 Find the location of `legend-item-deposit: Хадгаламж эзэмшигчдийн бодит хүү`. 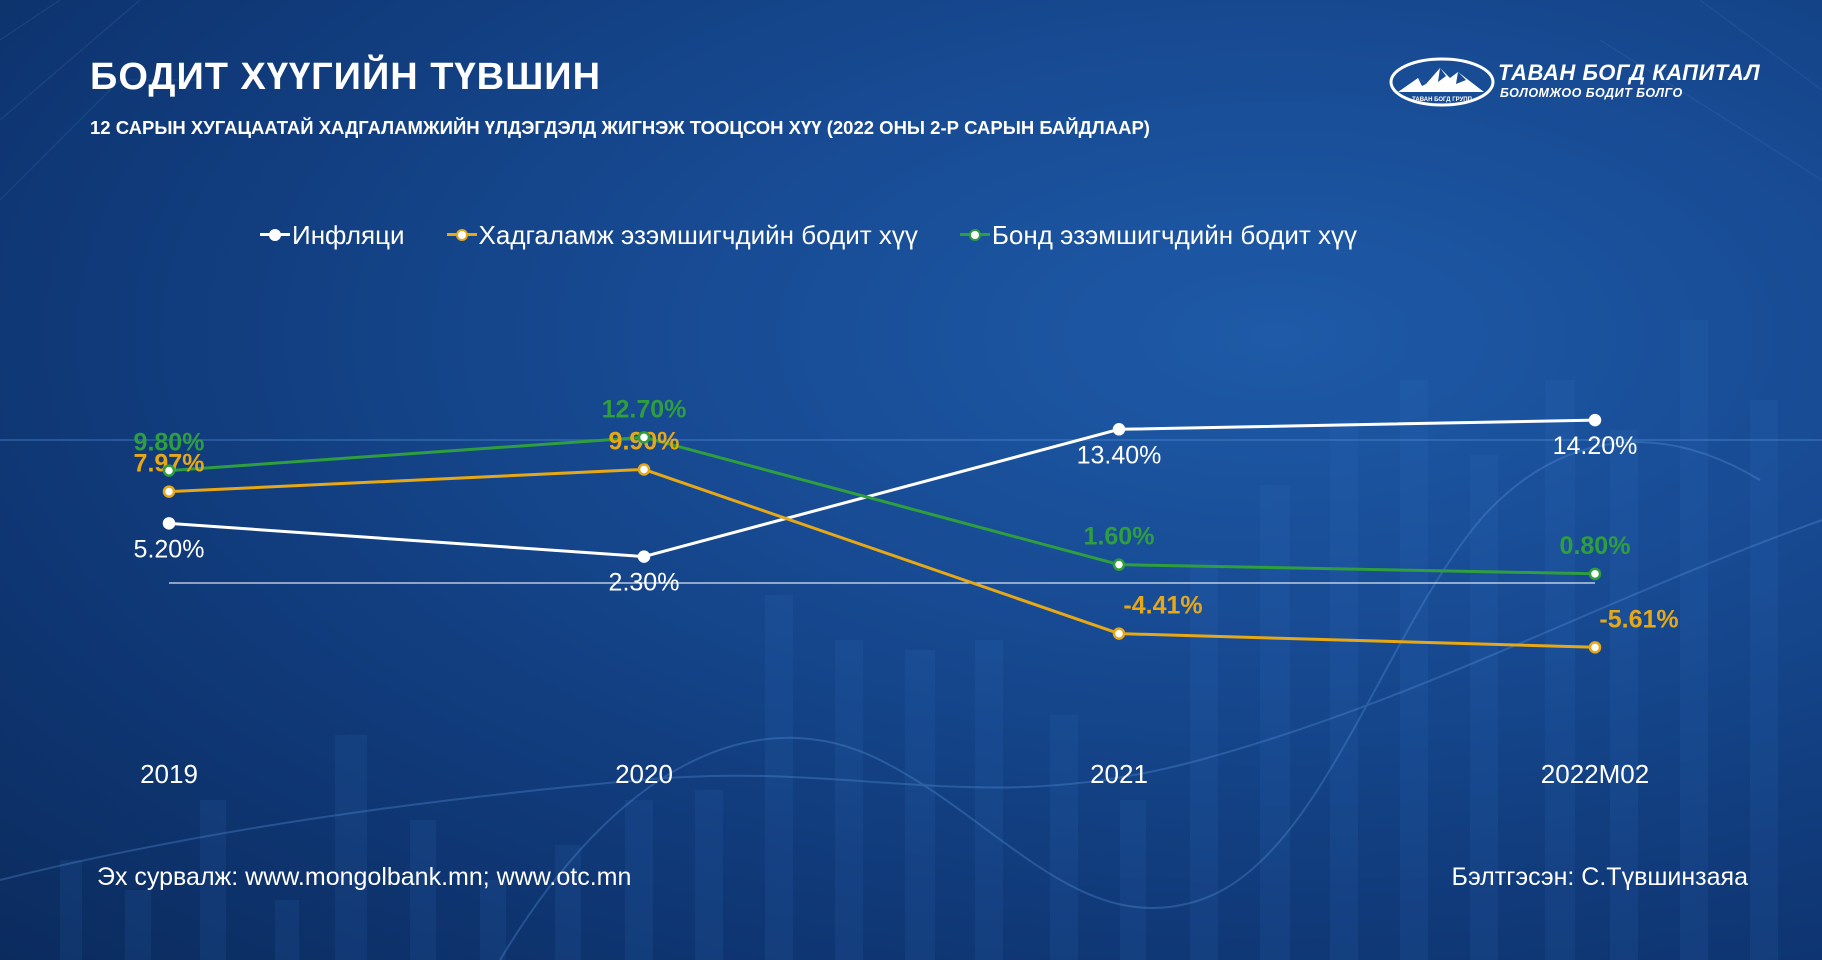

legend-item-deposit: Хадгаламж эзэмшигчдийн бодит хүү is located at coordinates (682, 235).